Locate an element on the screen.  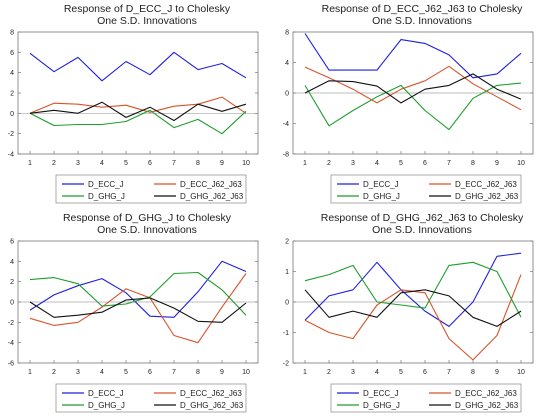
y-tick-label: -1 is located at coordinates (286, 333).